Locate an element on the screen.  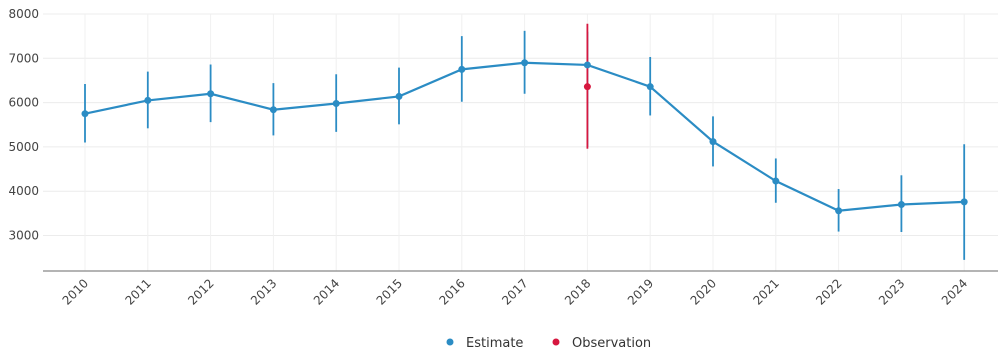
x-tick-label-2019: 2019 is located at coordinates (640, 291).